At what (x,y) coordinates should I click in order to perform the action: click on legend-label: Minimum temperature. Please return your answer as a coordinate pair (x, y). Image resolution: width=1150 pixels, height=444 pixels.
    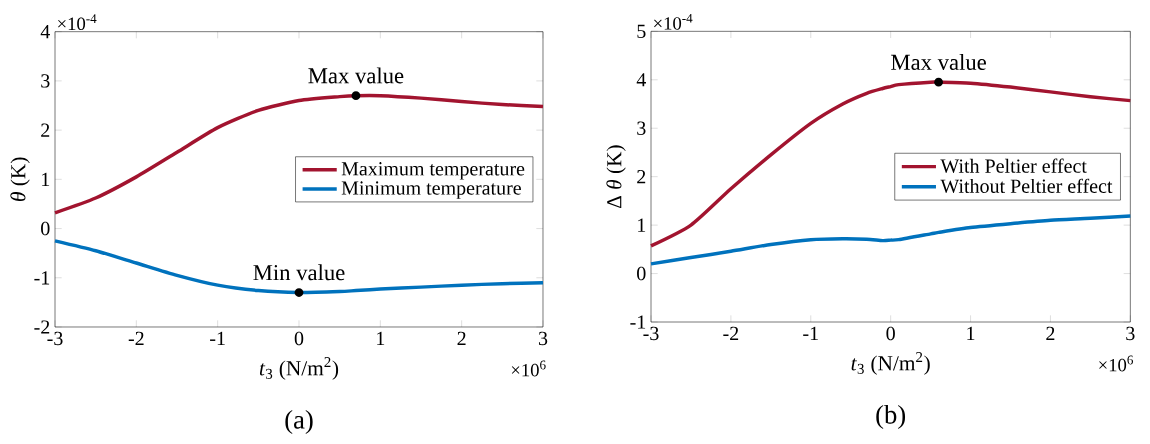
    Looking at the image, I should click on (431, 190).